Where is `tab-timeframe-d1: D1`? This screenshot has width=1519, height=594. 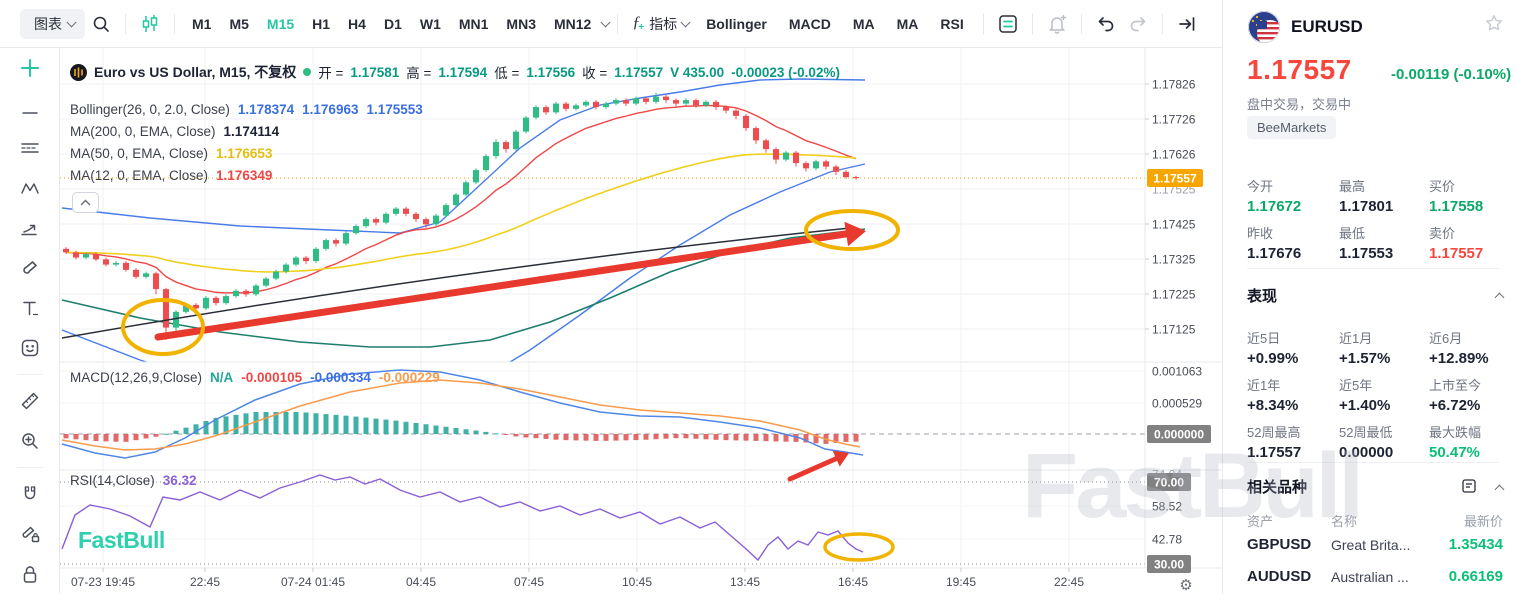
tab-timeframe-d1: D1 is located at coordinates (392, 23).